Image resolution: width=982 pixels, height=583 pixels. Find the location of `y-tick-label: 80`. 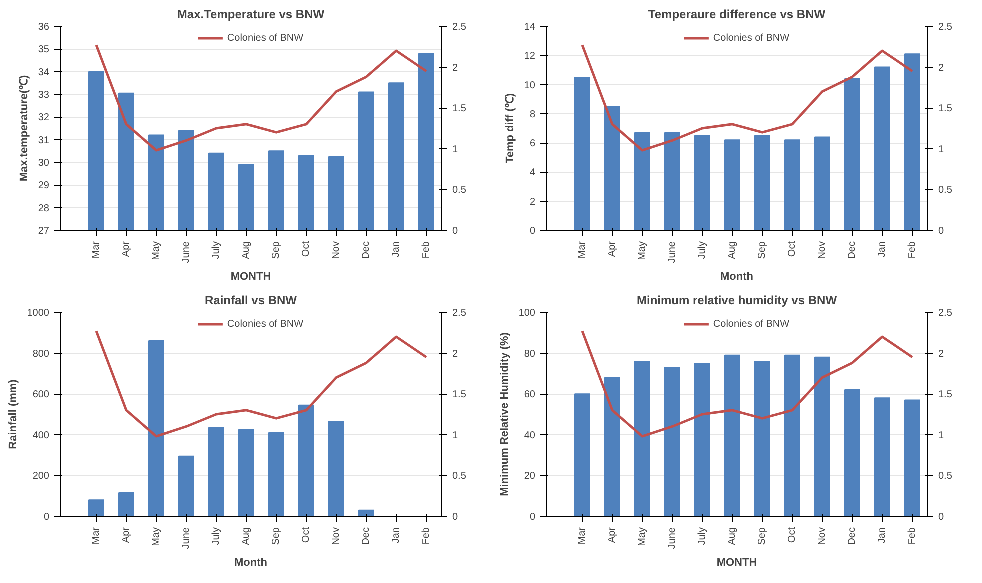

y-tick-label: 80 is located at coordinates (530, 354).